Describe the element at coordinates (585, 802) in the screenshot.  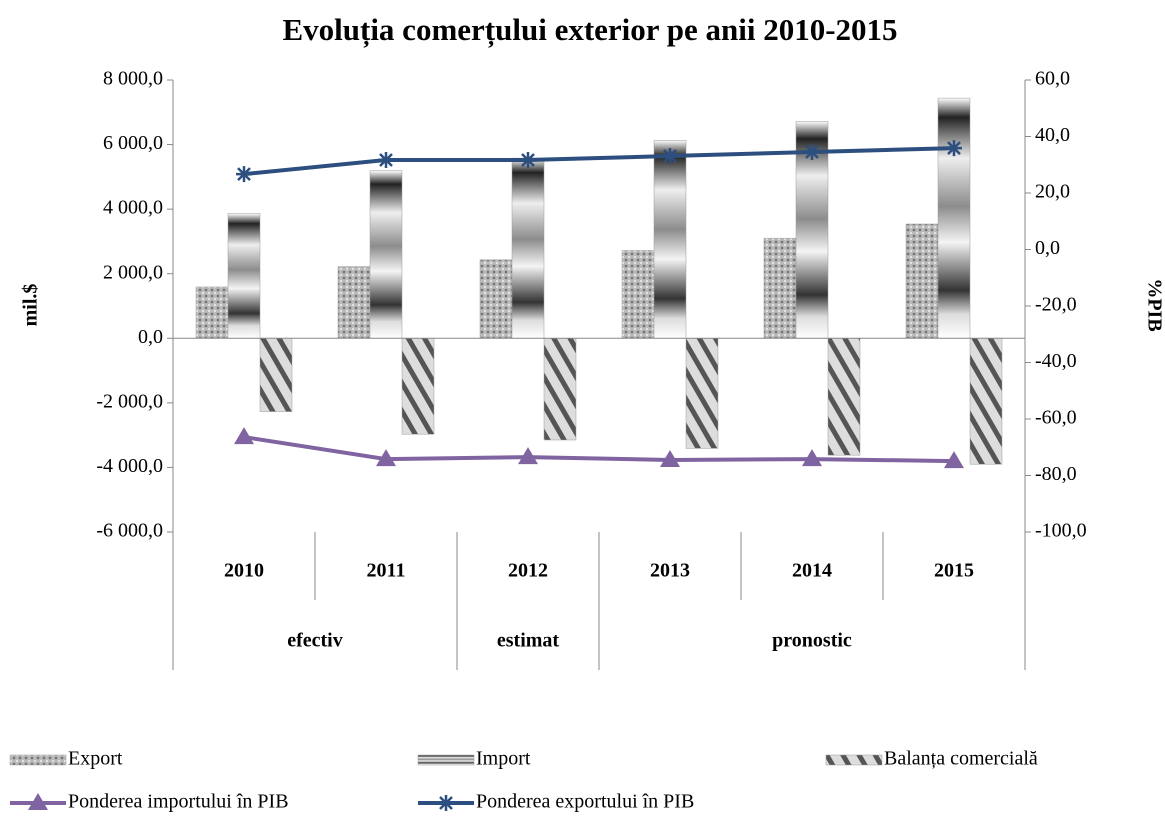
I see `legend-label: Ponderea exportului în PIB` at that location.